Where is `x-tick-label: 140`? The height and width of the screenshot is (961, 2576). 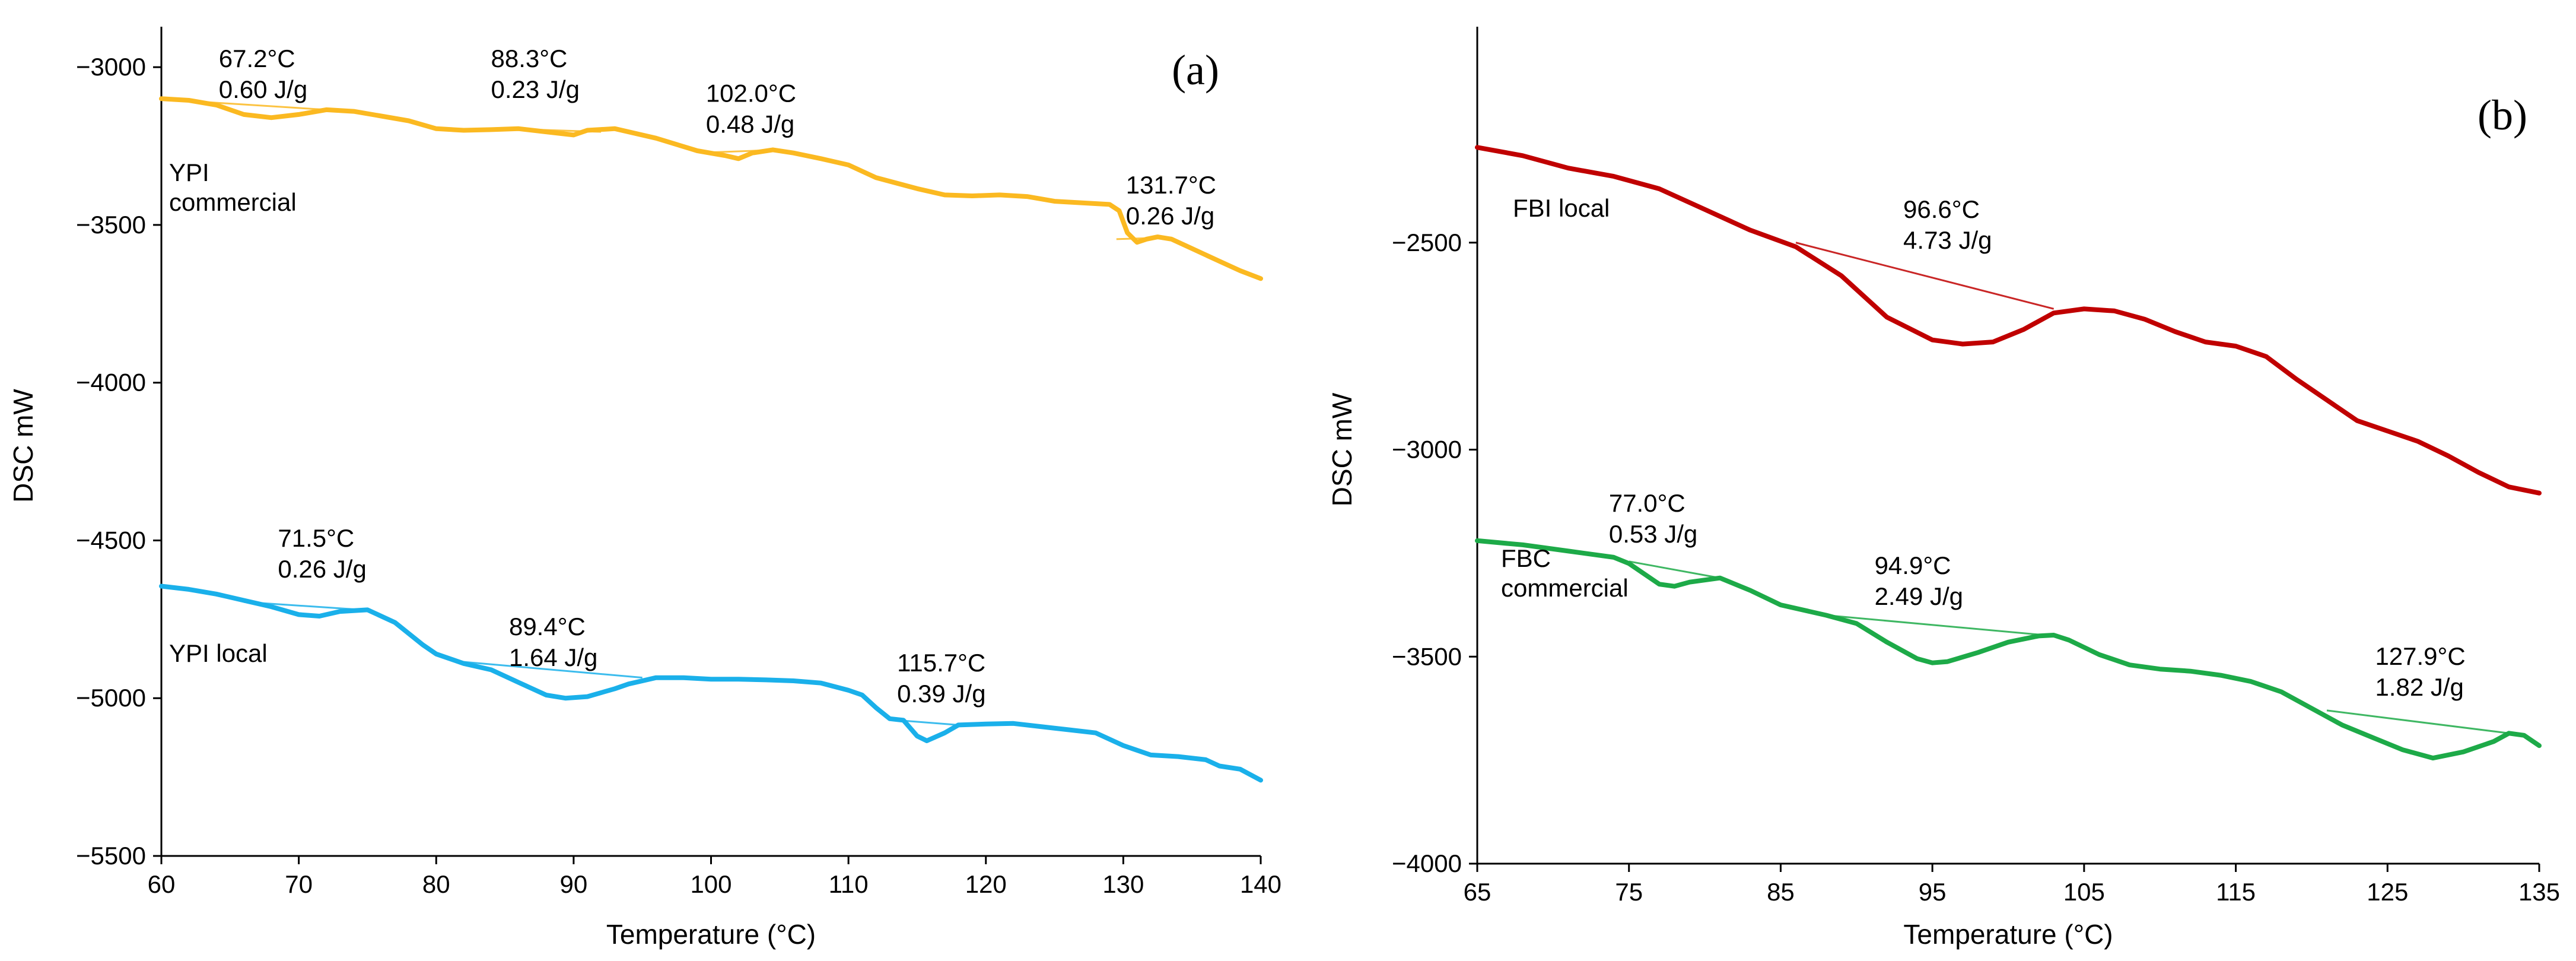
x-tick-label: 140 is located at coordinates (1260, 884).